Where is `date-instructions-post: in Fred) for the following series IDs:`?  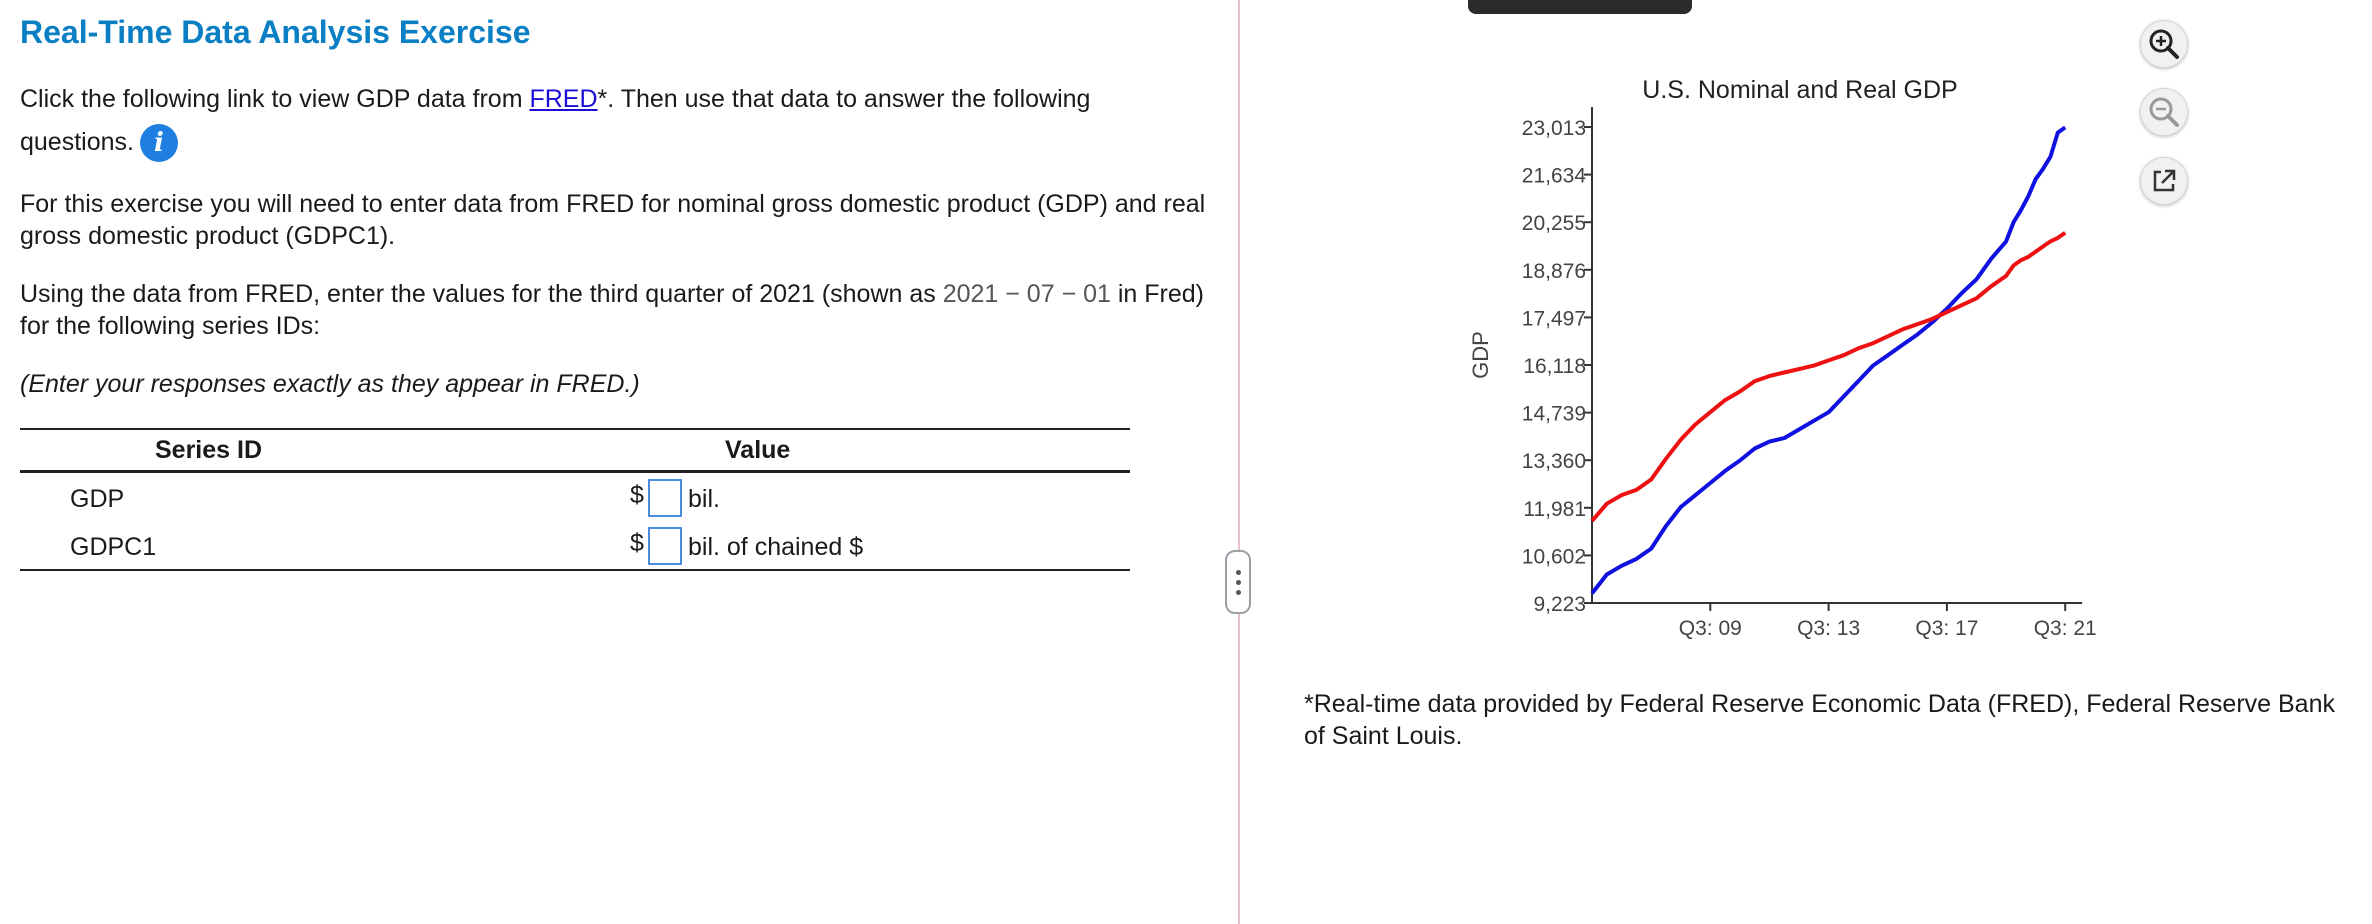
date-instructions-post: in Fred) for the following series IDs: is located at coordinates (612, 310).